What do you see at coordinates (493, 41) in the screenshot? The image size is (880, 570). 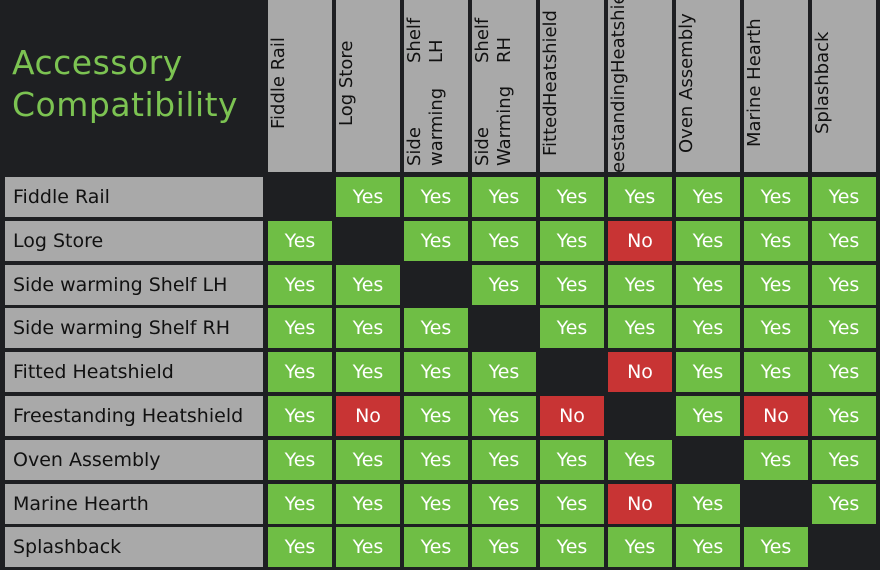 I see `column-header-line: Shelf RH` at bounding box center [493, 41].